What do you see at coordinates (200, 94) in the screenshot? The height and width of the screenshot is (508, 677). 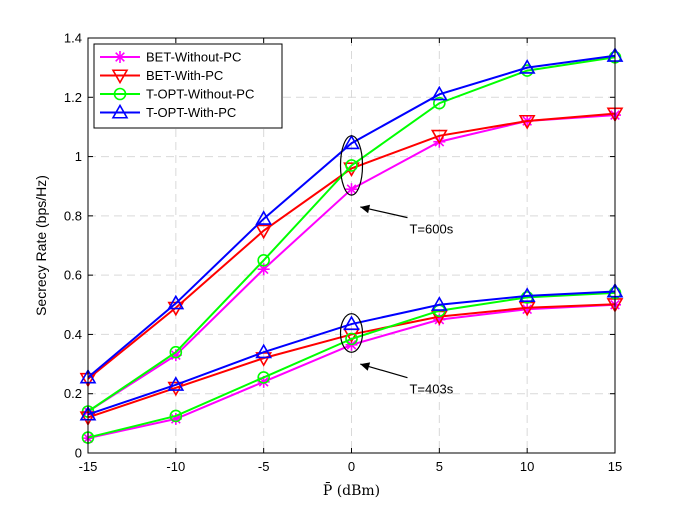 I see `legend-label: T-OPT-Without-PC` at bounding box center [200, 94].